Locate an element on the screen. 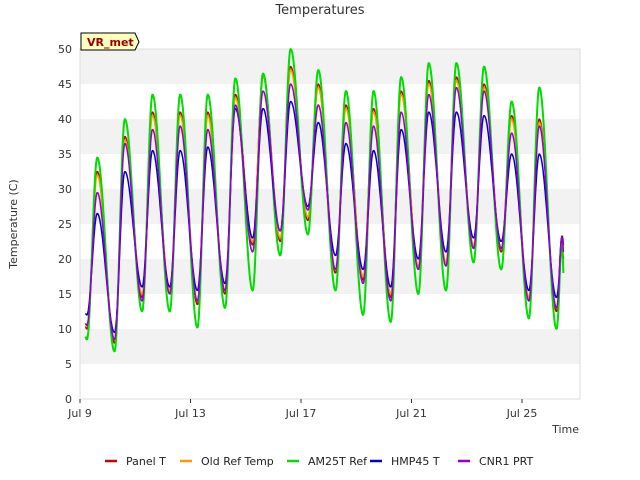 The height and width of the screenshot is (480, 640). legend-label: CNR1 PRT is located at coordinates (506, 461).